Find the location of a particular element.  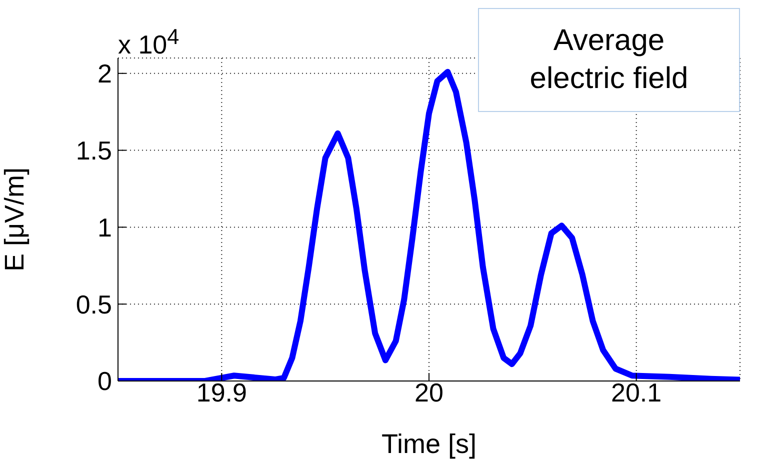

x-tick-label: 19.9 is located at coordinates (221, 392).